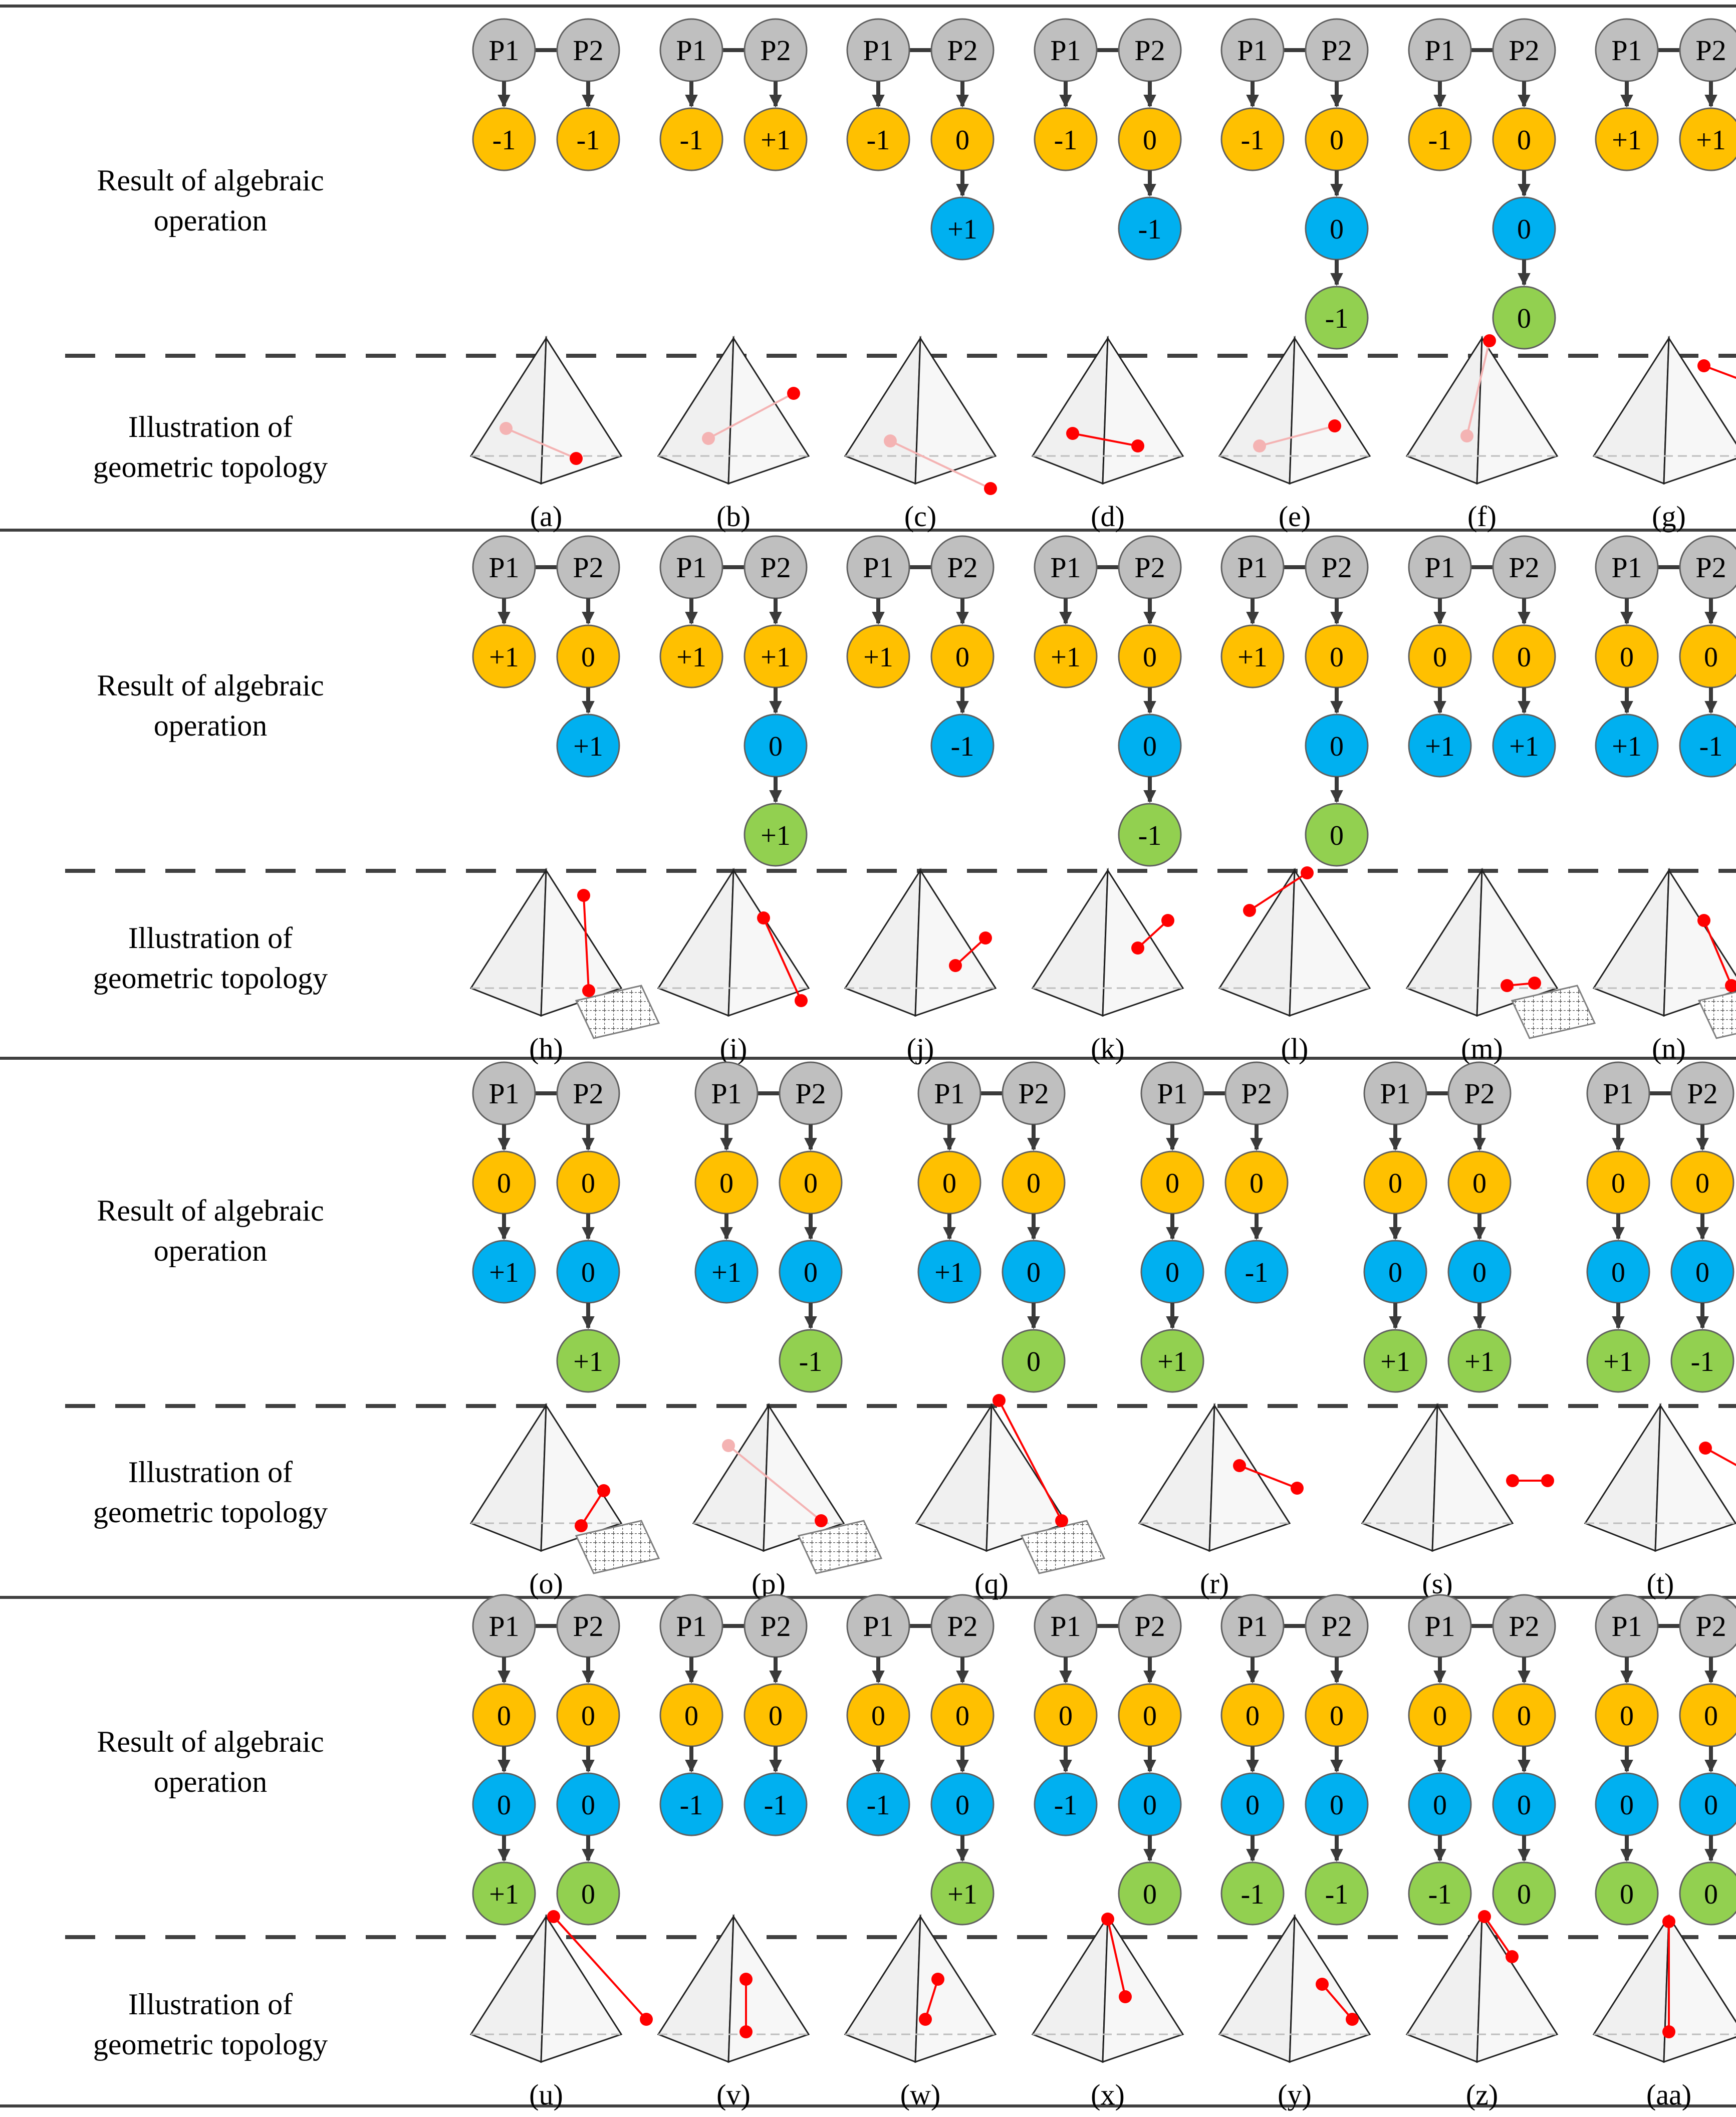 This screenshot has height=2117, width=1736. I want to click on case-caption: (j), so click(920, 1048).